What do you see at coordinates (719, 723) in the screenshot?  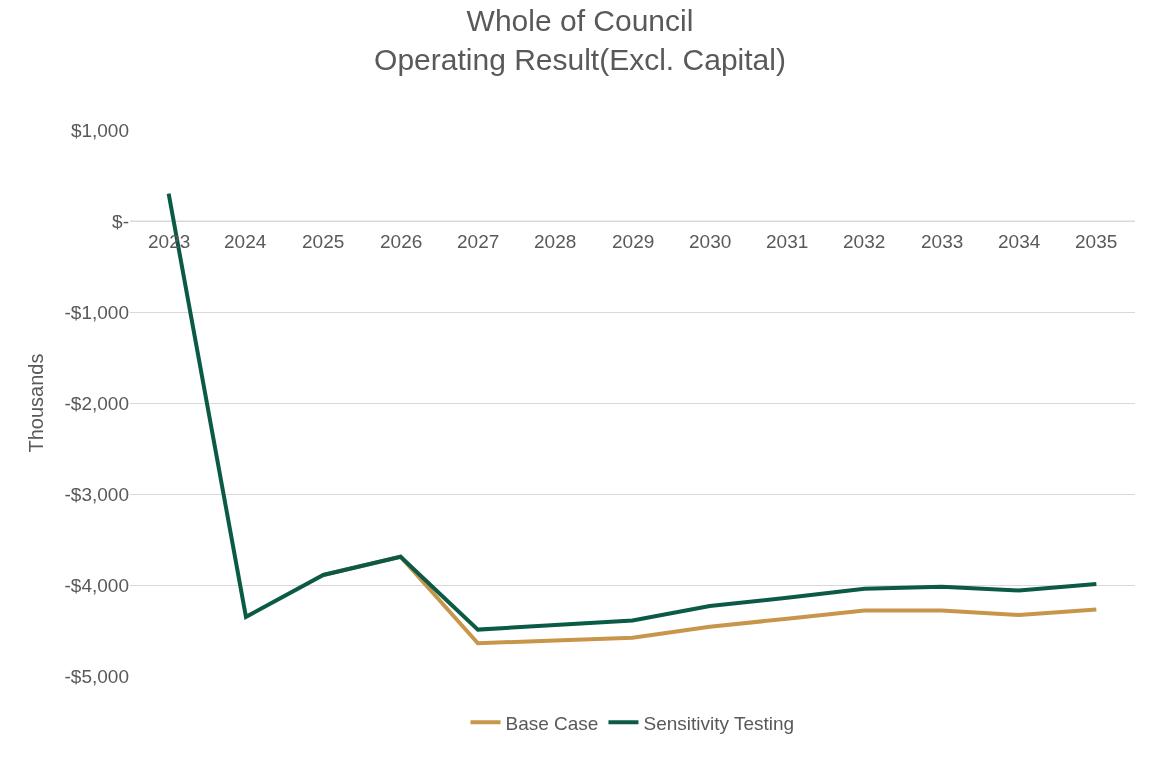 I see `legend-label: Sensitivity Testing` at bounding box center [719, 723].